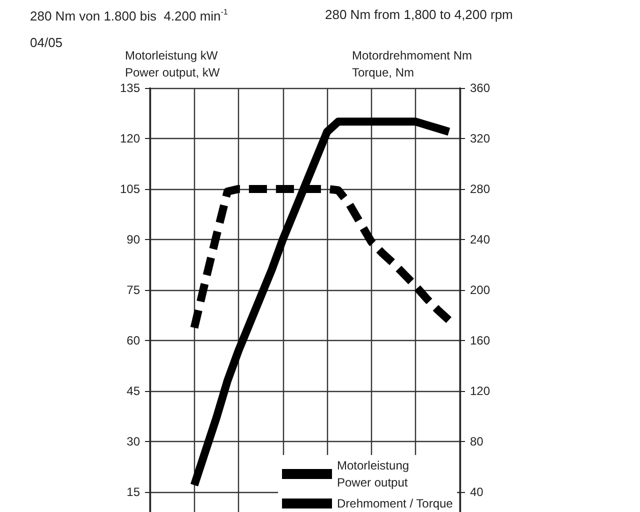  I want to click on y-tick-label: 45, so click(133, 391).